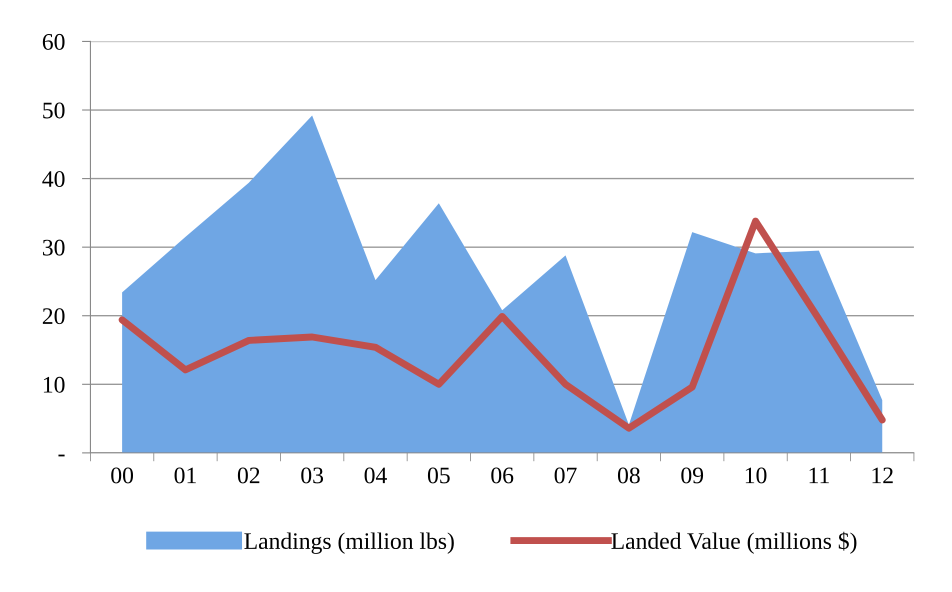 This screenshot has height=592, width=952. Describe the element at coordinates (122, 475) in the screenshot. I see `x-tick-label: 00` at that location.